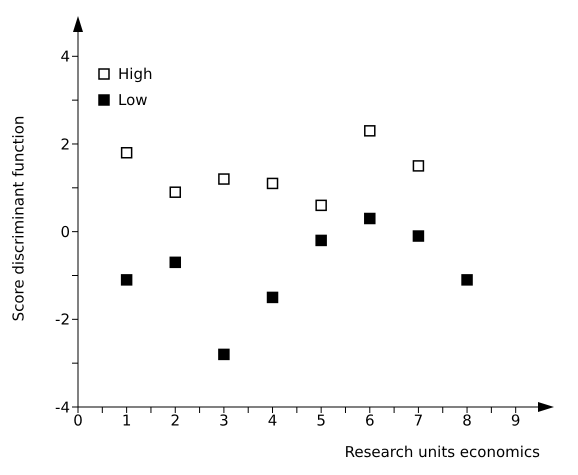 The height and width of the screenshot is (475, 578). What do you see at coordinates (65, 231) in the screenshot?
I see `y-tick-label: 0` at bounding box center [65, 231].